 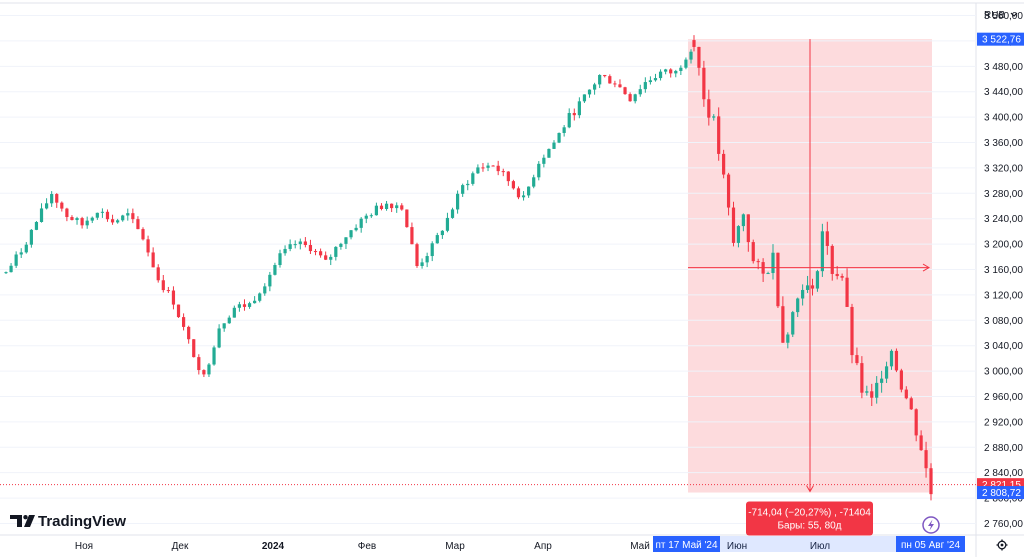 What do you see at coordinates (931, 525) in the screenshot?
I see `alert-lightning-button` at bounding box center [931, 525].